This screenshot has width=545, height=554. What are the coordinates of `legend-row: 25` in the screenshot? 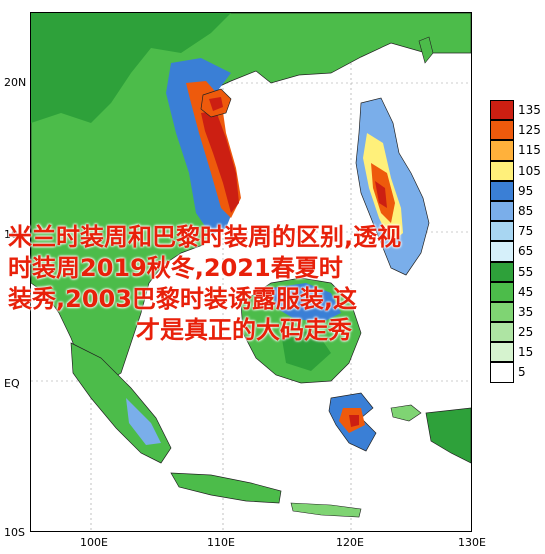 It's located at (515, 332).